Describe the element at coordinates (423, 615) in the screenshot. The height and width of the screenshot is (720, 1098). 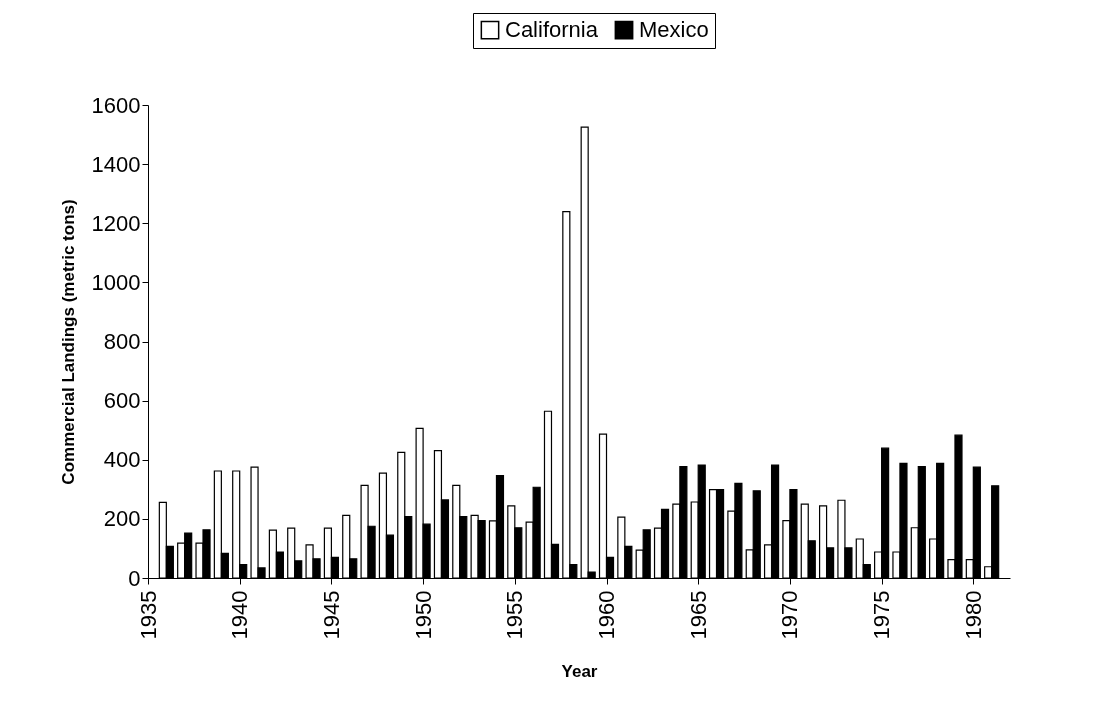
I see `x-tick-label: 1950` at that location.